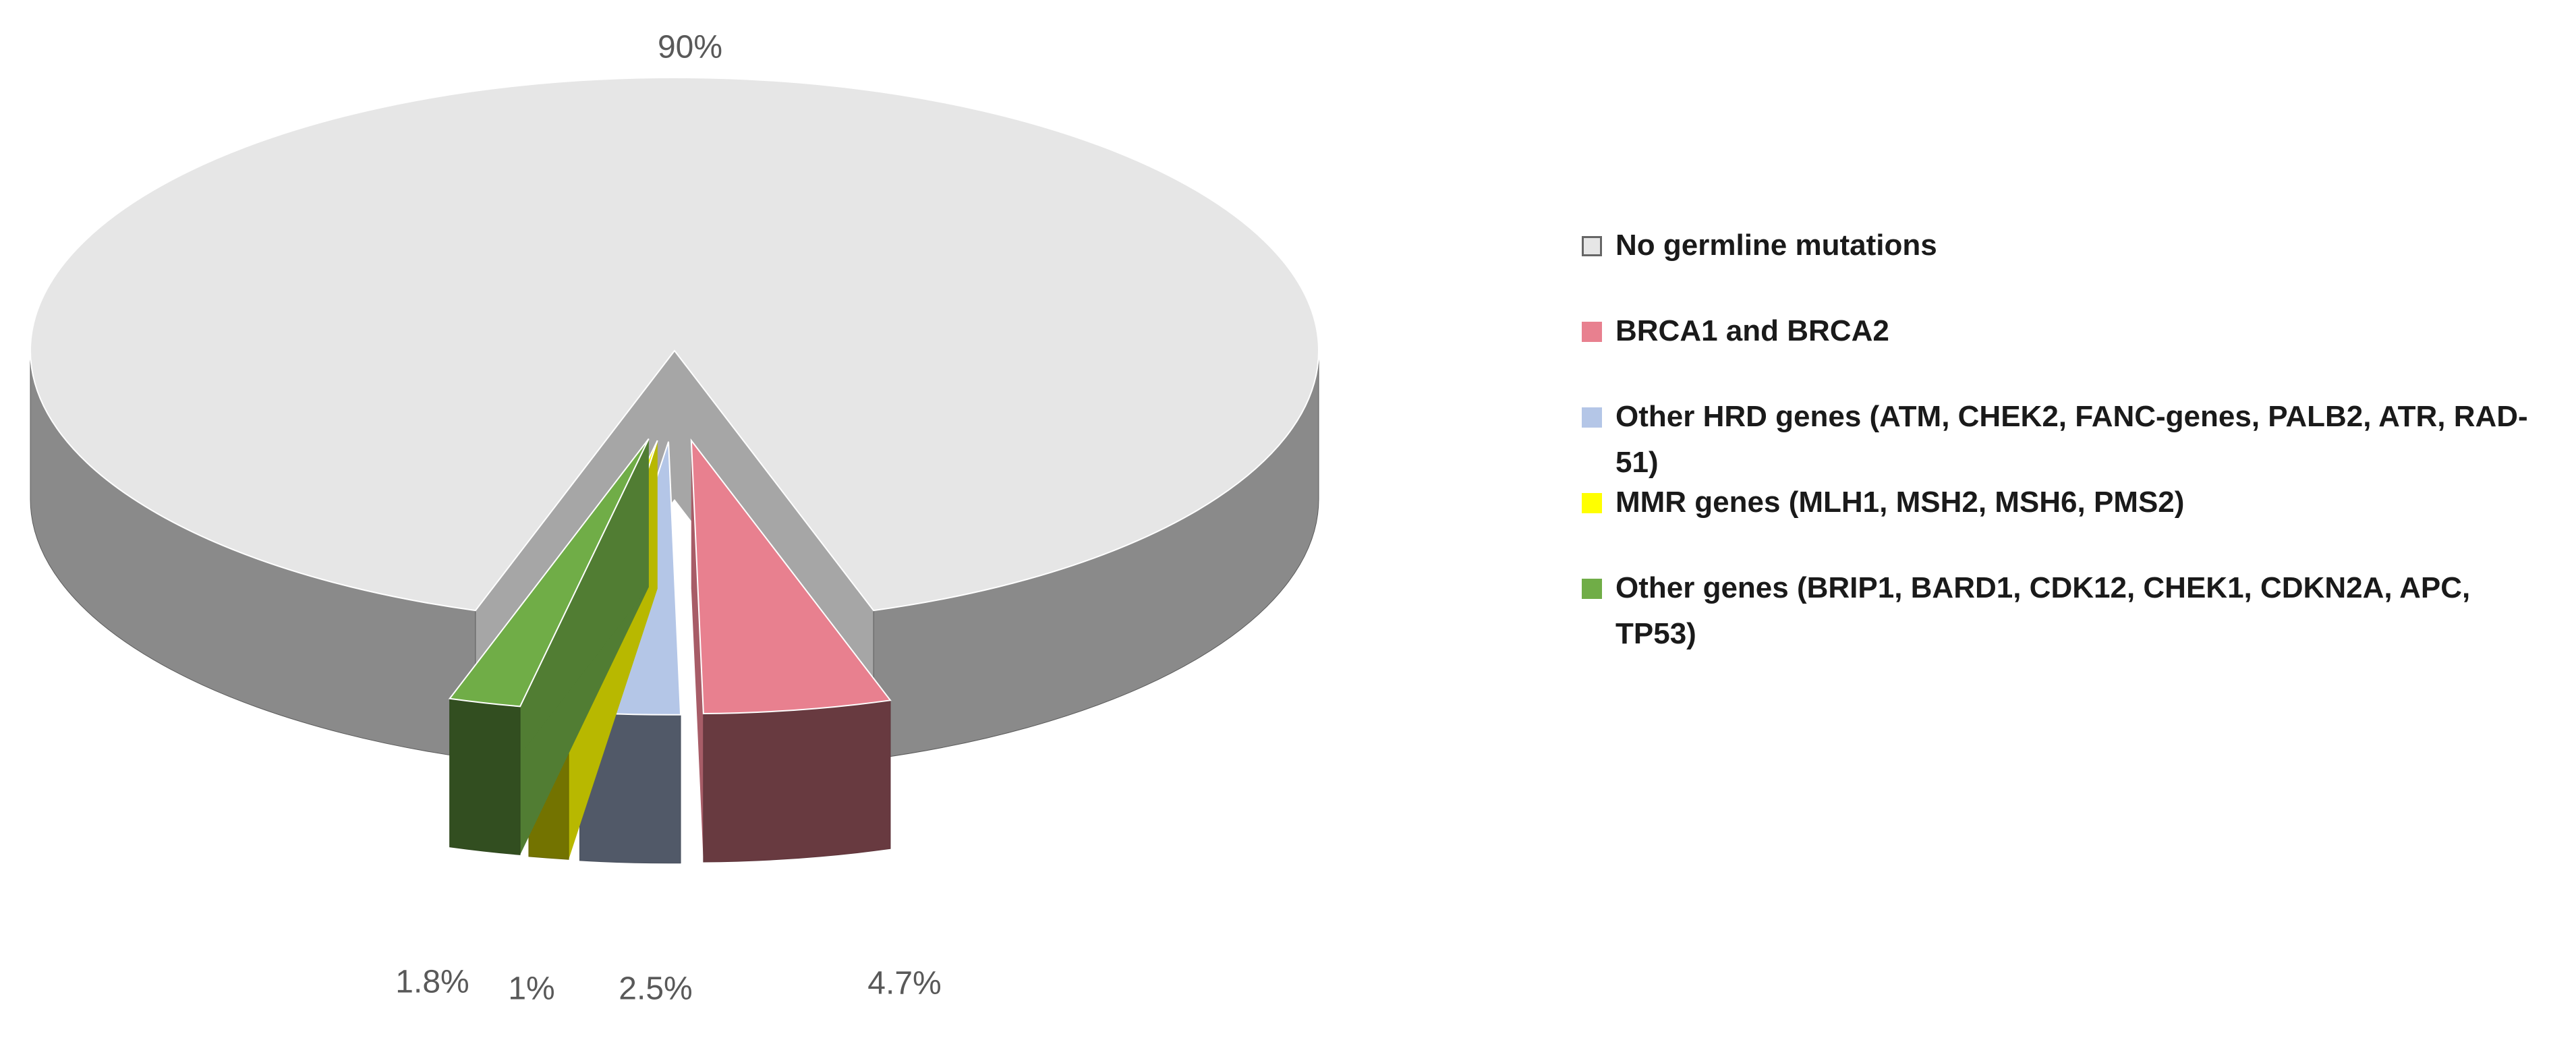  Describe the element at coordinates (2067, 331) in the screenshot. I see `legend-item: BRCA1 and BRCA2` at that location.